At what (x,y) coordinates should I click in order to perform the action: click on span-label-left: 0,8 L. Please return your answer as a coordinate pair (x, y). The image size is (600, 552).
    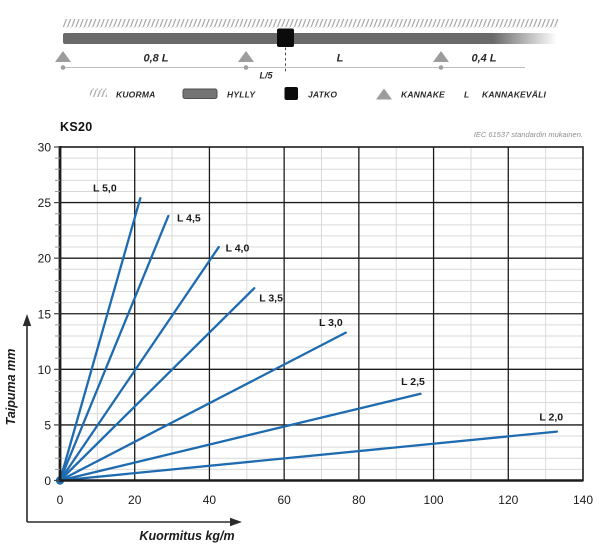
    Looking at the image, I should click on (155, 59).